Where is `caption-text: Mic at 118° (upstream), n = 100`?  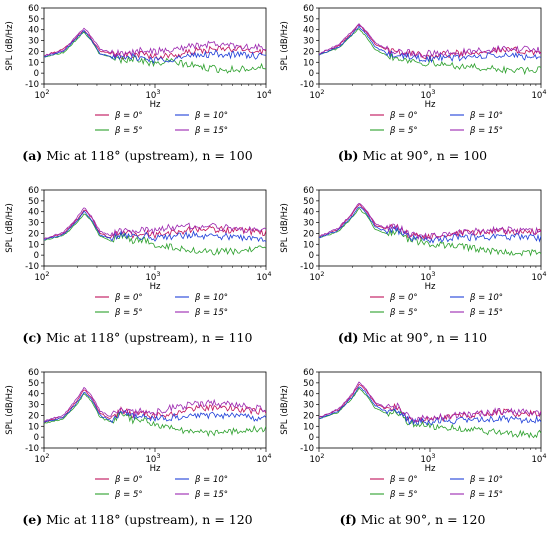 caption-text: Mic at 118° (upstream), n = 100 is located at coordinates (147, 155).